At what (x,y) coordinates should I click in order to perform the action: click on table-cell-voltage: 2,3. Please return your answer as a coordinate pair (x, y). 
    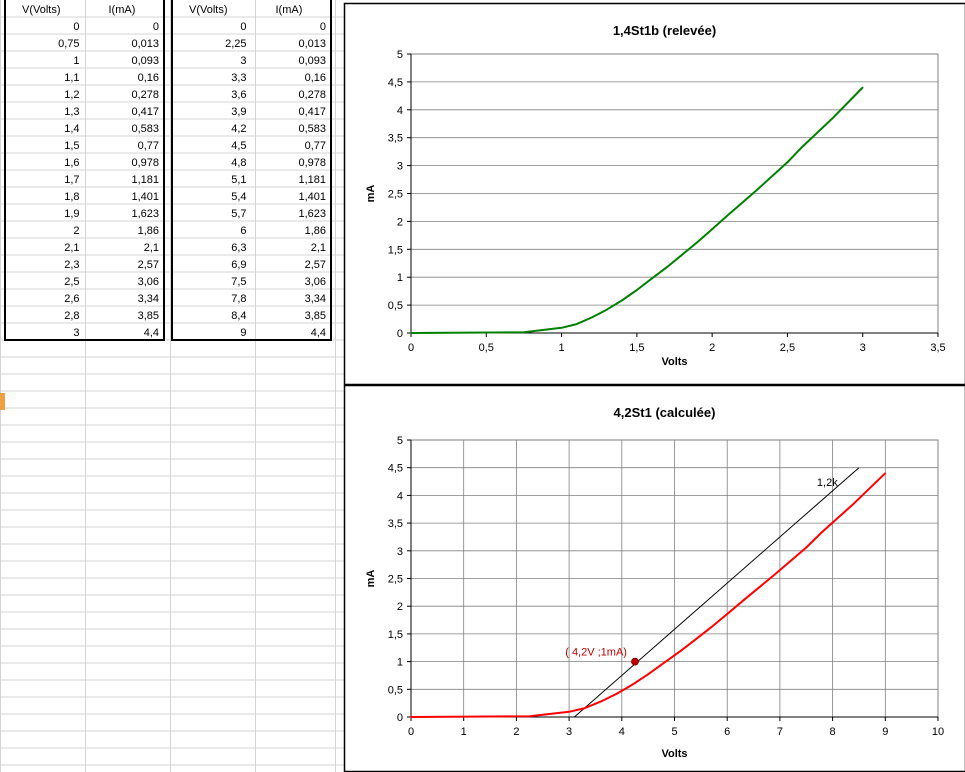
    Looking at the image, I should click on (71, 265).